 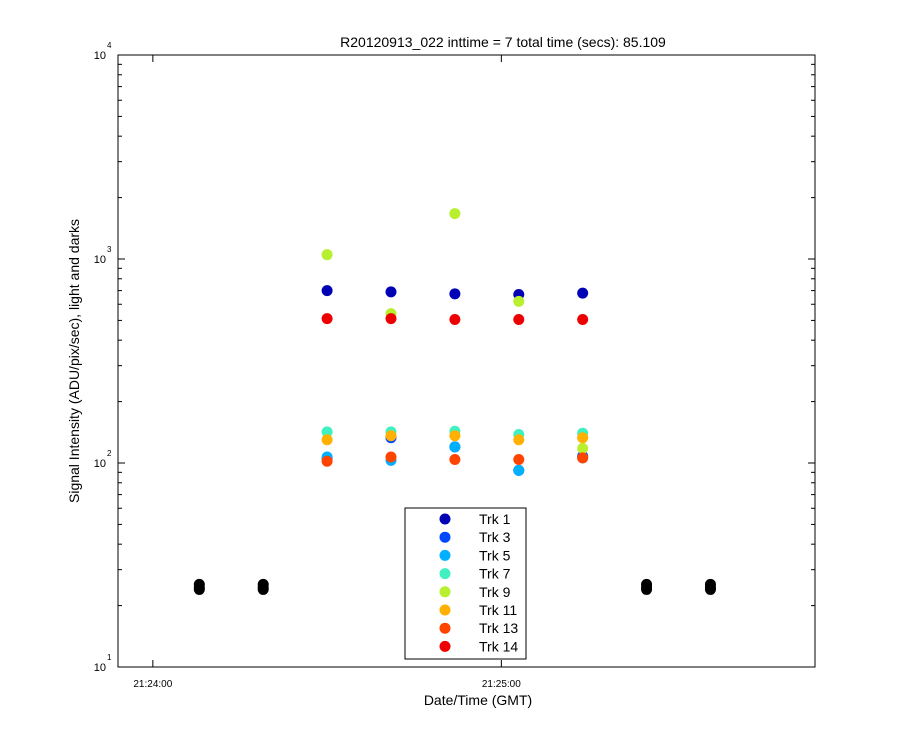 What do you see at coordinates (495, 574) in the screenshot?
I see `legend-label: Trk 7` at bounding box center [495, 574].